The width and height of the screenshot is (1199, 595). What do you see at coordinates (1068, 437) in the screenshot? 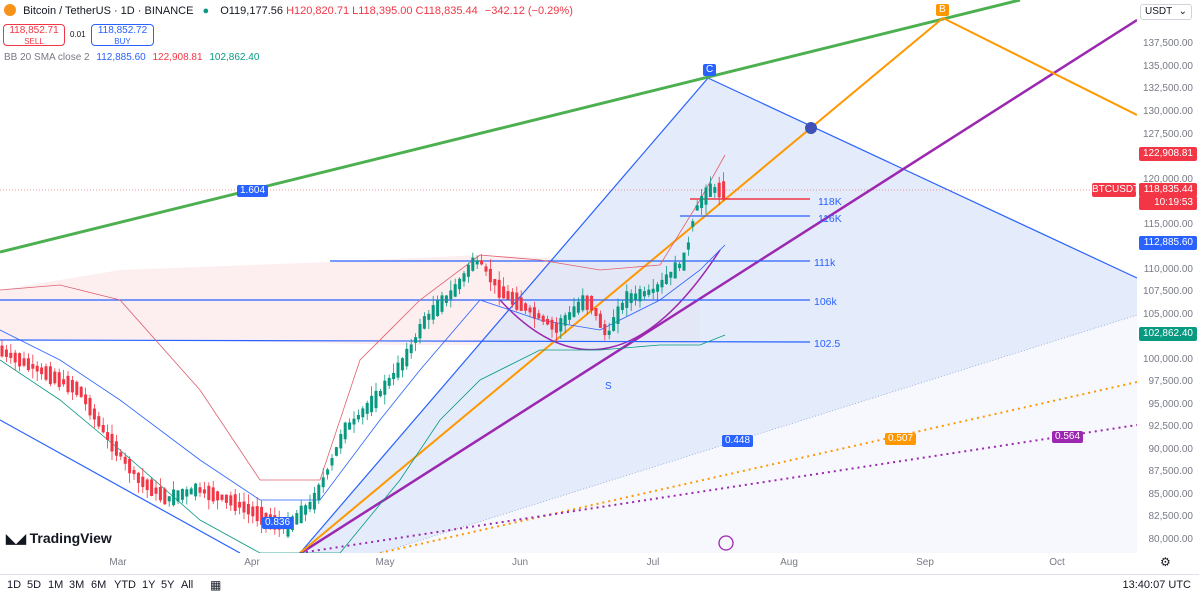
I see `fib-purple-label: 0.564` at bounding box center [1068, 437].